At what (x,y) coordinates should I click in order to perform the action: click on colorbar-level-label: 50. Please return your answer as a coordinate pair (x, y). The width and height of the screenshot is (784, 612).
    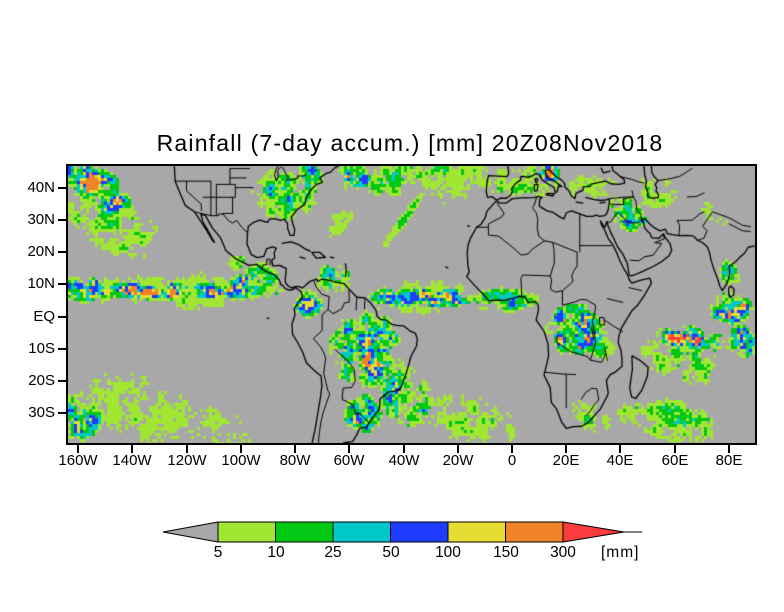
    Looking at the image, I should click on (391, 552).